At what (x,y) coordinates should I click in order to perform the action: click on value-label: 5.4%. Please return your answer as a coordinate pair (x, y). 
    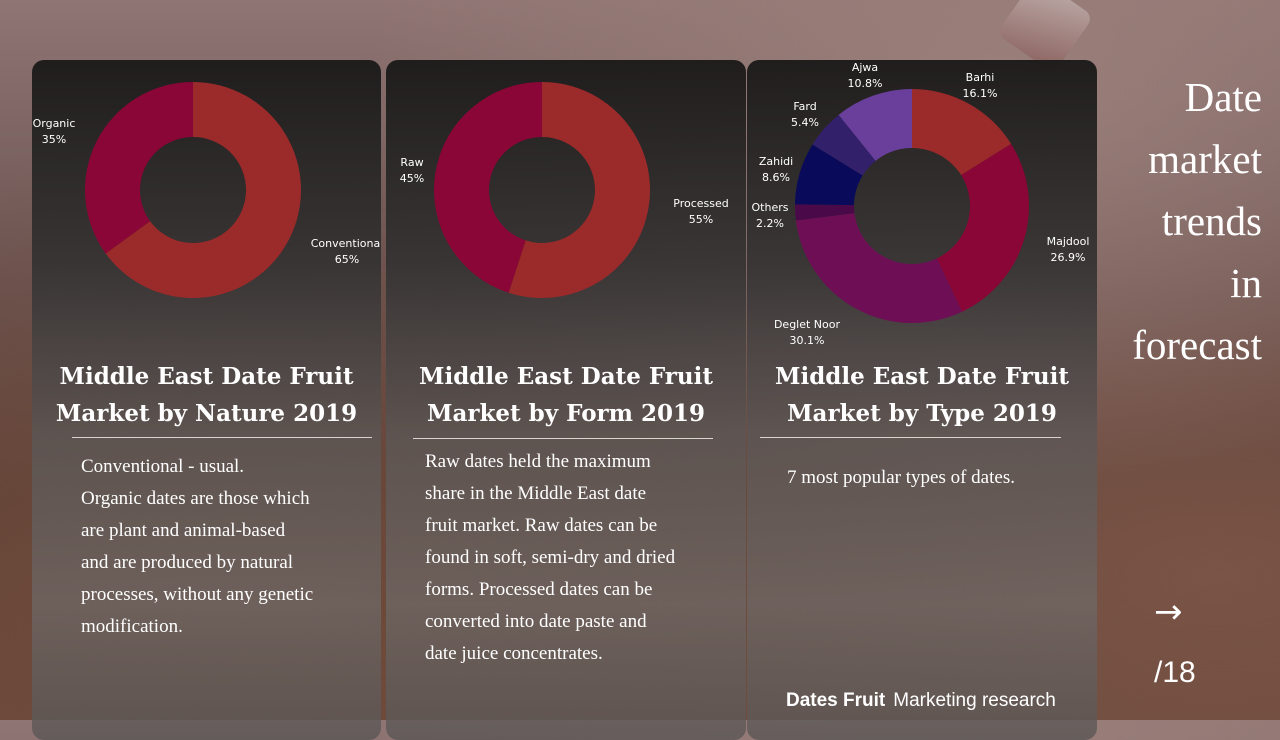
    Looking at the image, I should click on (805, 122).